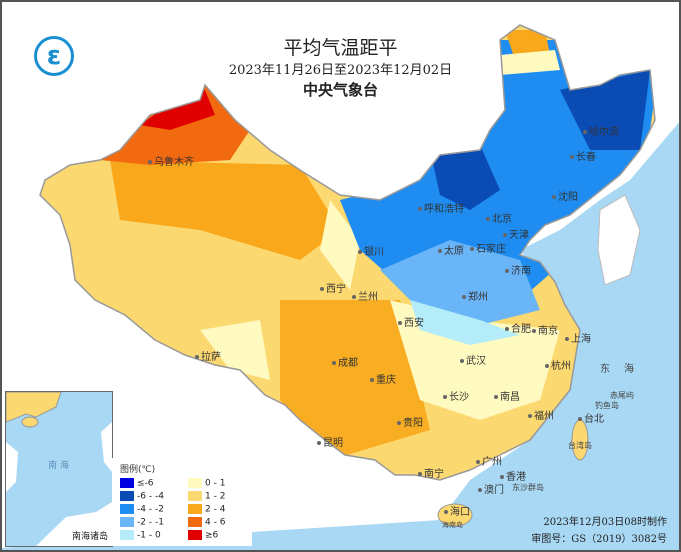 This screenshot has height=552, width=681. Describe the element at coordinates (622, 395) in the screenshot. I see `place-label: 赤尾屿` at that location.